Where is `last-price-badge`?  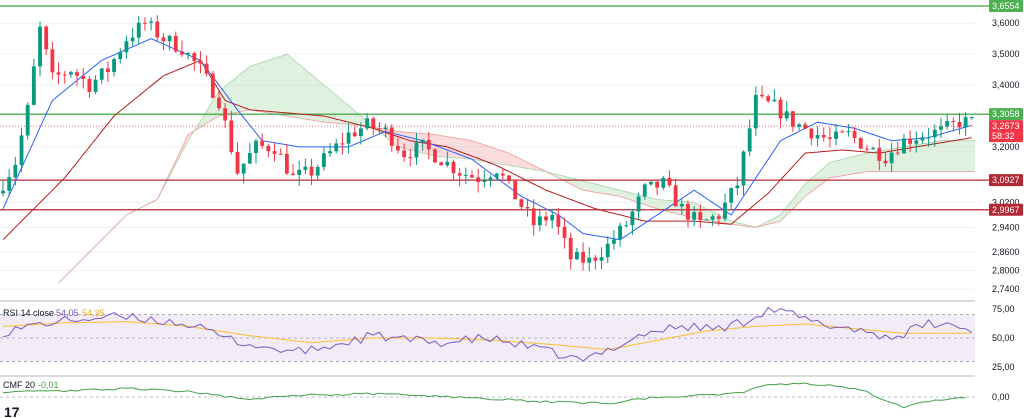 last-price-badge is located at coordinates (1006, 131).